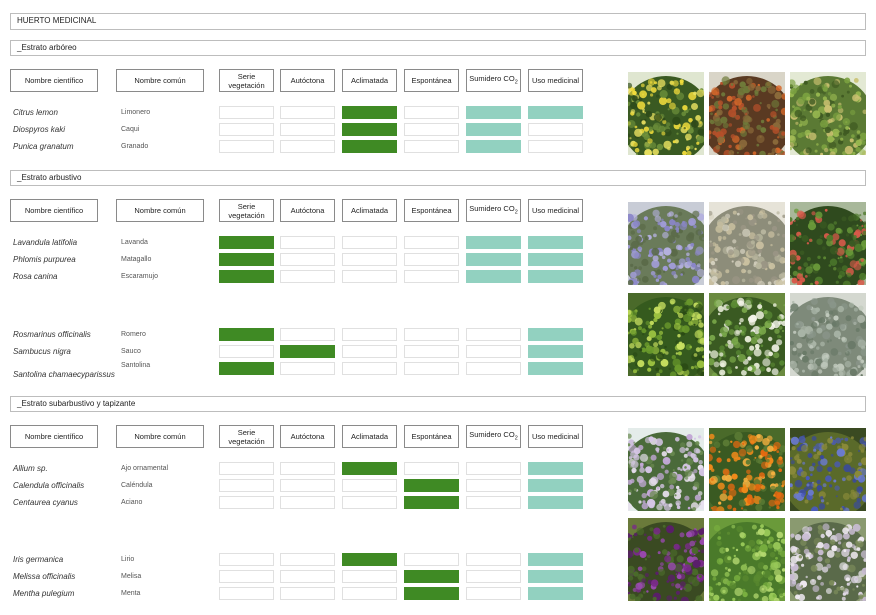 This screenshot has height=615, width=876. What do you see at coordinates (131, 576) in the screenshot?
I see `plant-common-name: Melisa` at bounding box center [131, 576].